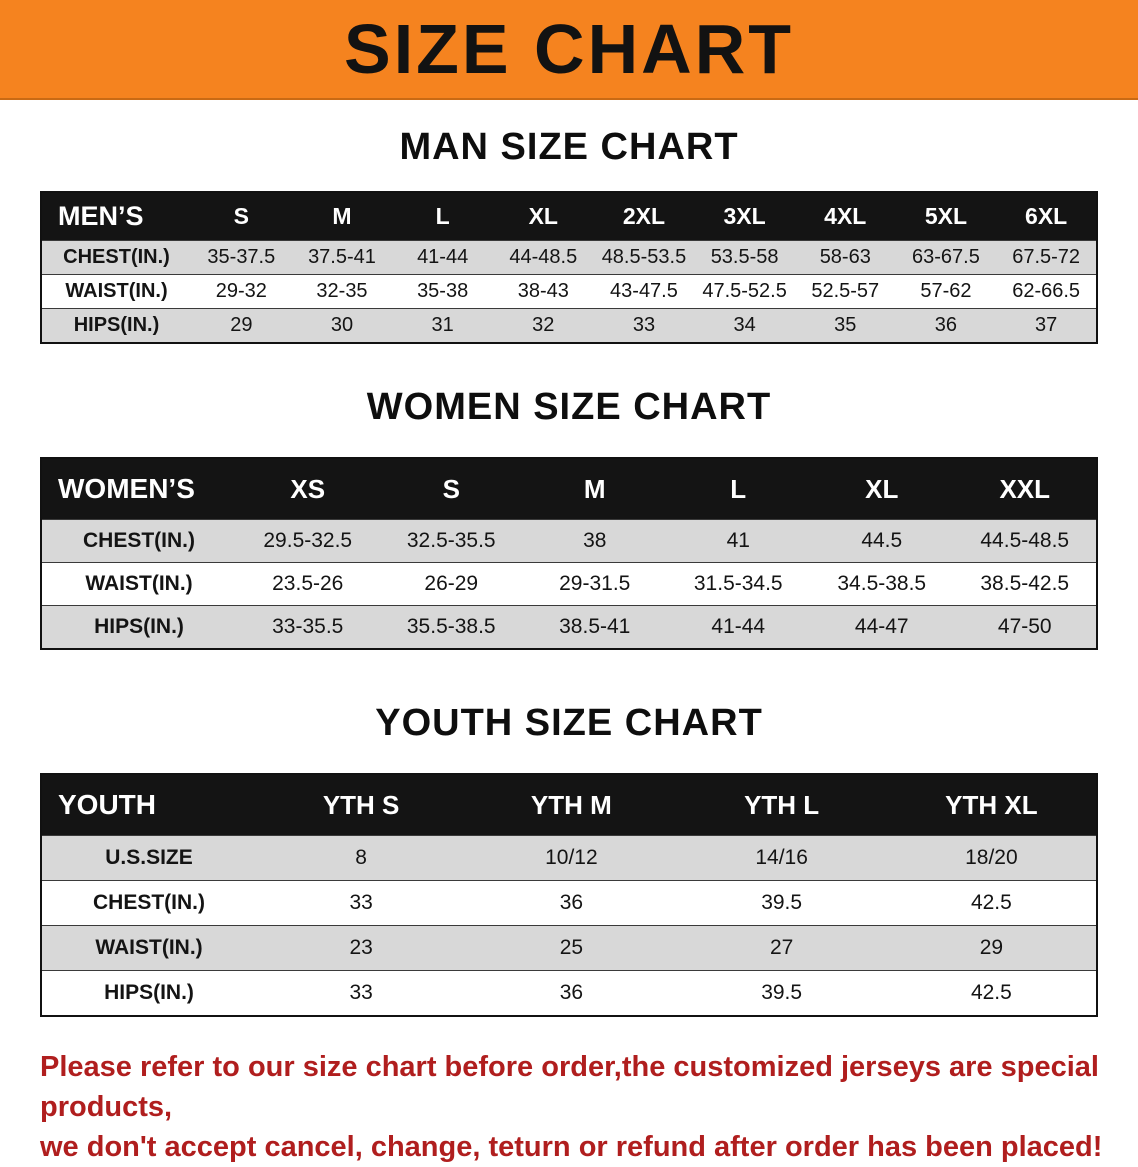 The image size is (1138, 1167). Describe the element at coordinates (342, 325) in the screenshot. I see `value-cell: 30` at that location.